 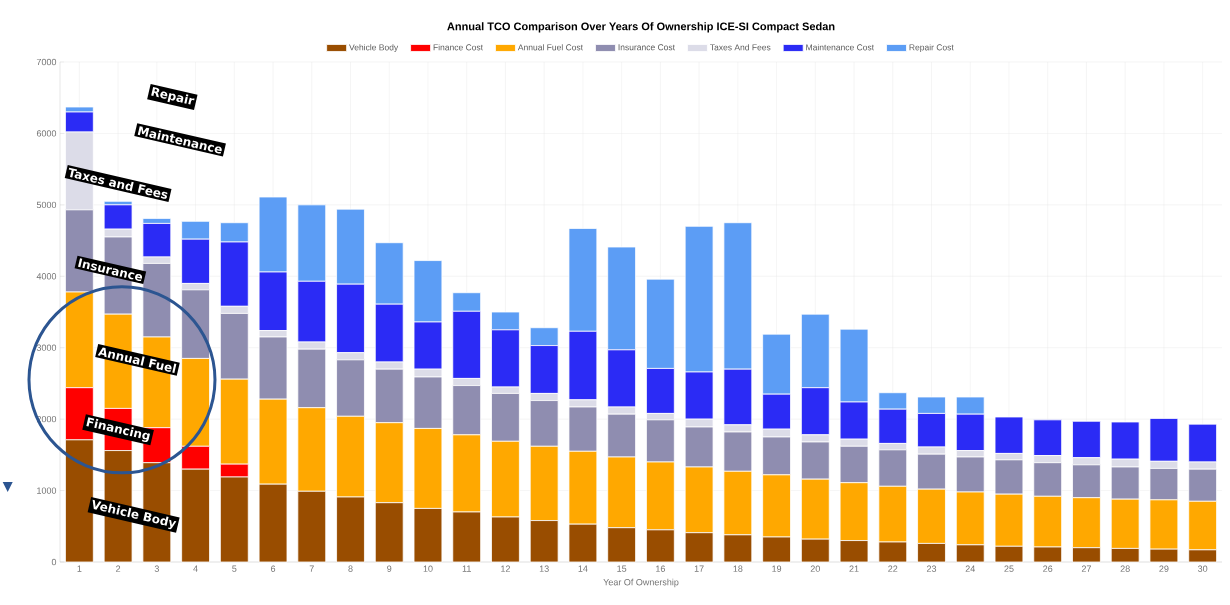 I want to click on annotation: Taxes and Fees, so click(x=118, y=183).